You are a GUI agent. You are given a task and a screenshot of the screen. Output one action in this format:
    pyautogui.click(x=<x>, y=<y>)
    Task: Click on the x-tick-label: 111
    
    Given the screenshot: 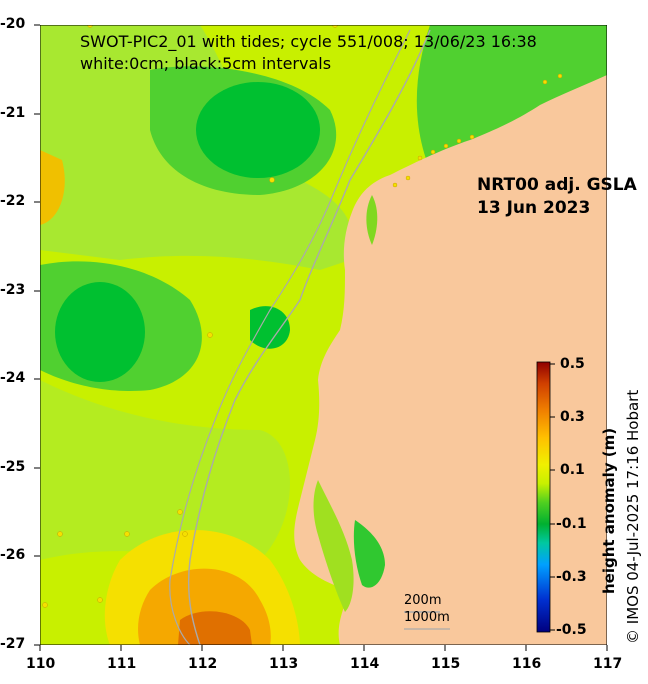 What is the action you would take?
    pyautogui.click(x=122, y=664)
    